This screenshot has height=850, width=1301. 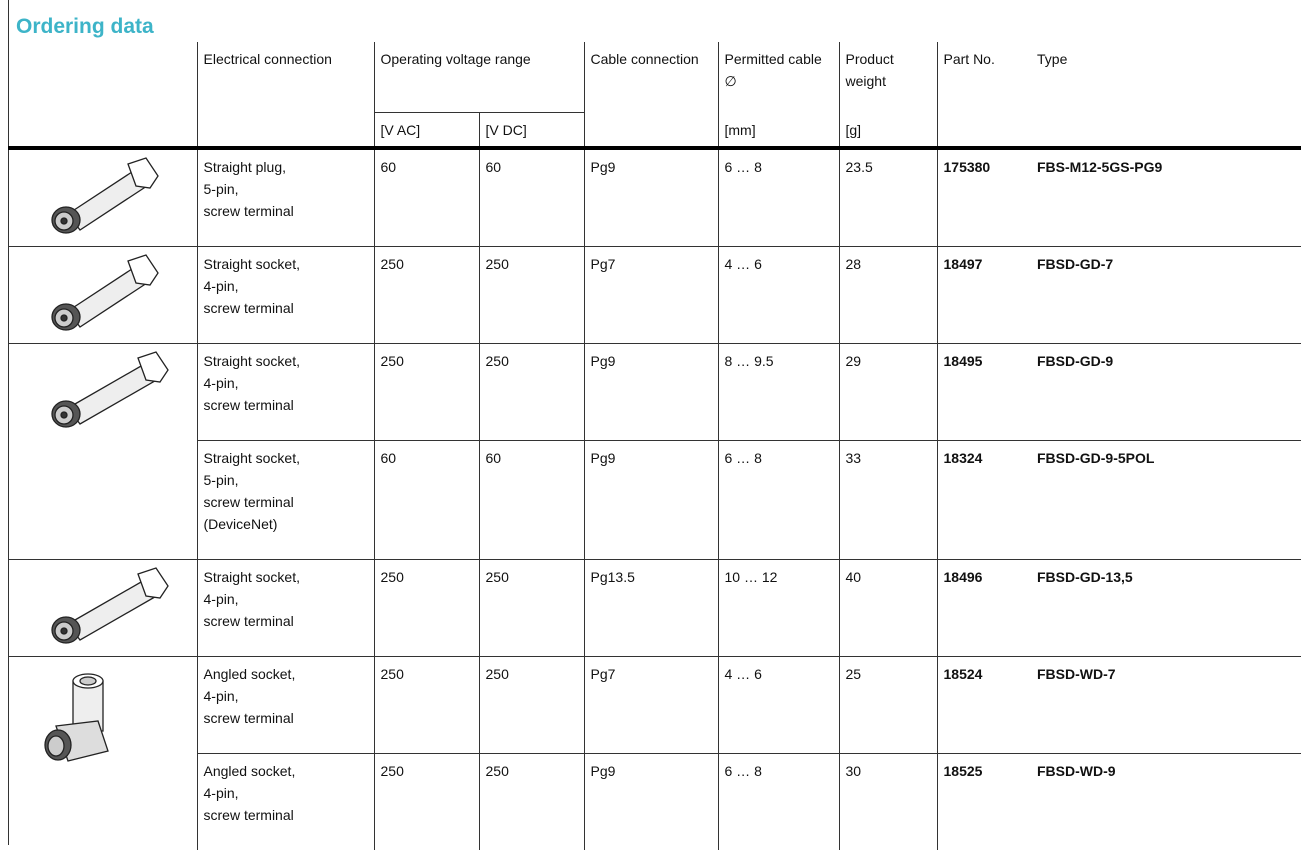 I want to click on type: FBSD-GD-13,5, so click(x=1166, y=608).